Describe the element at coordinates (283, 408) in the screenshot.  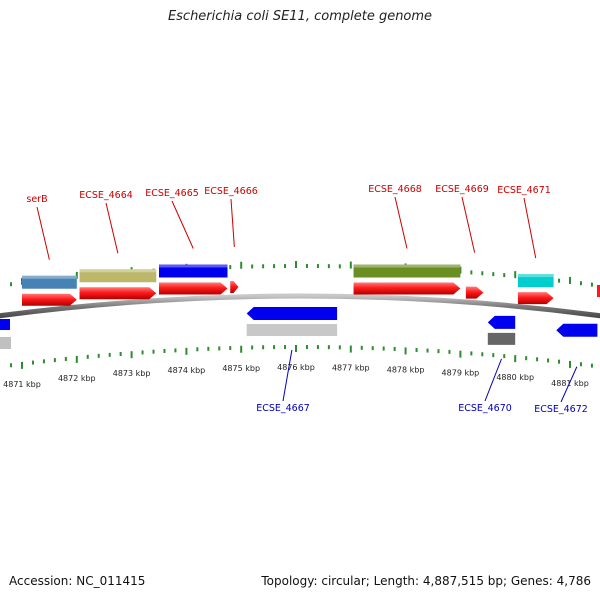
I see `gene-label: ECSE_4667` at that location.